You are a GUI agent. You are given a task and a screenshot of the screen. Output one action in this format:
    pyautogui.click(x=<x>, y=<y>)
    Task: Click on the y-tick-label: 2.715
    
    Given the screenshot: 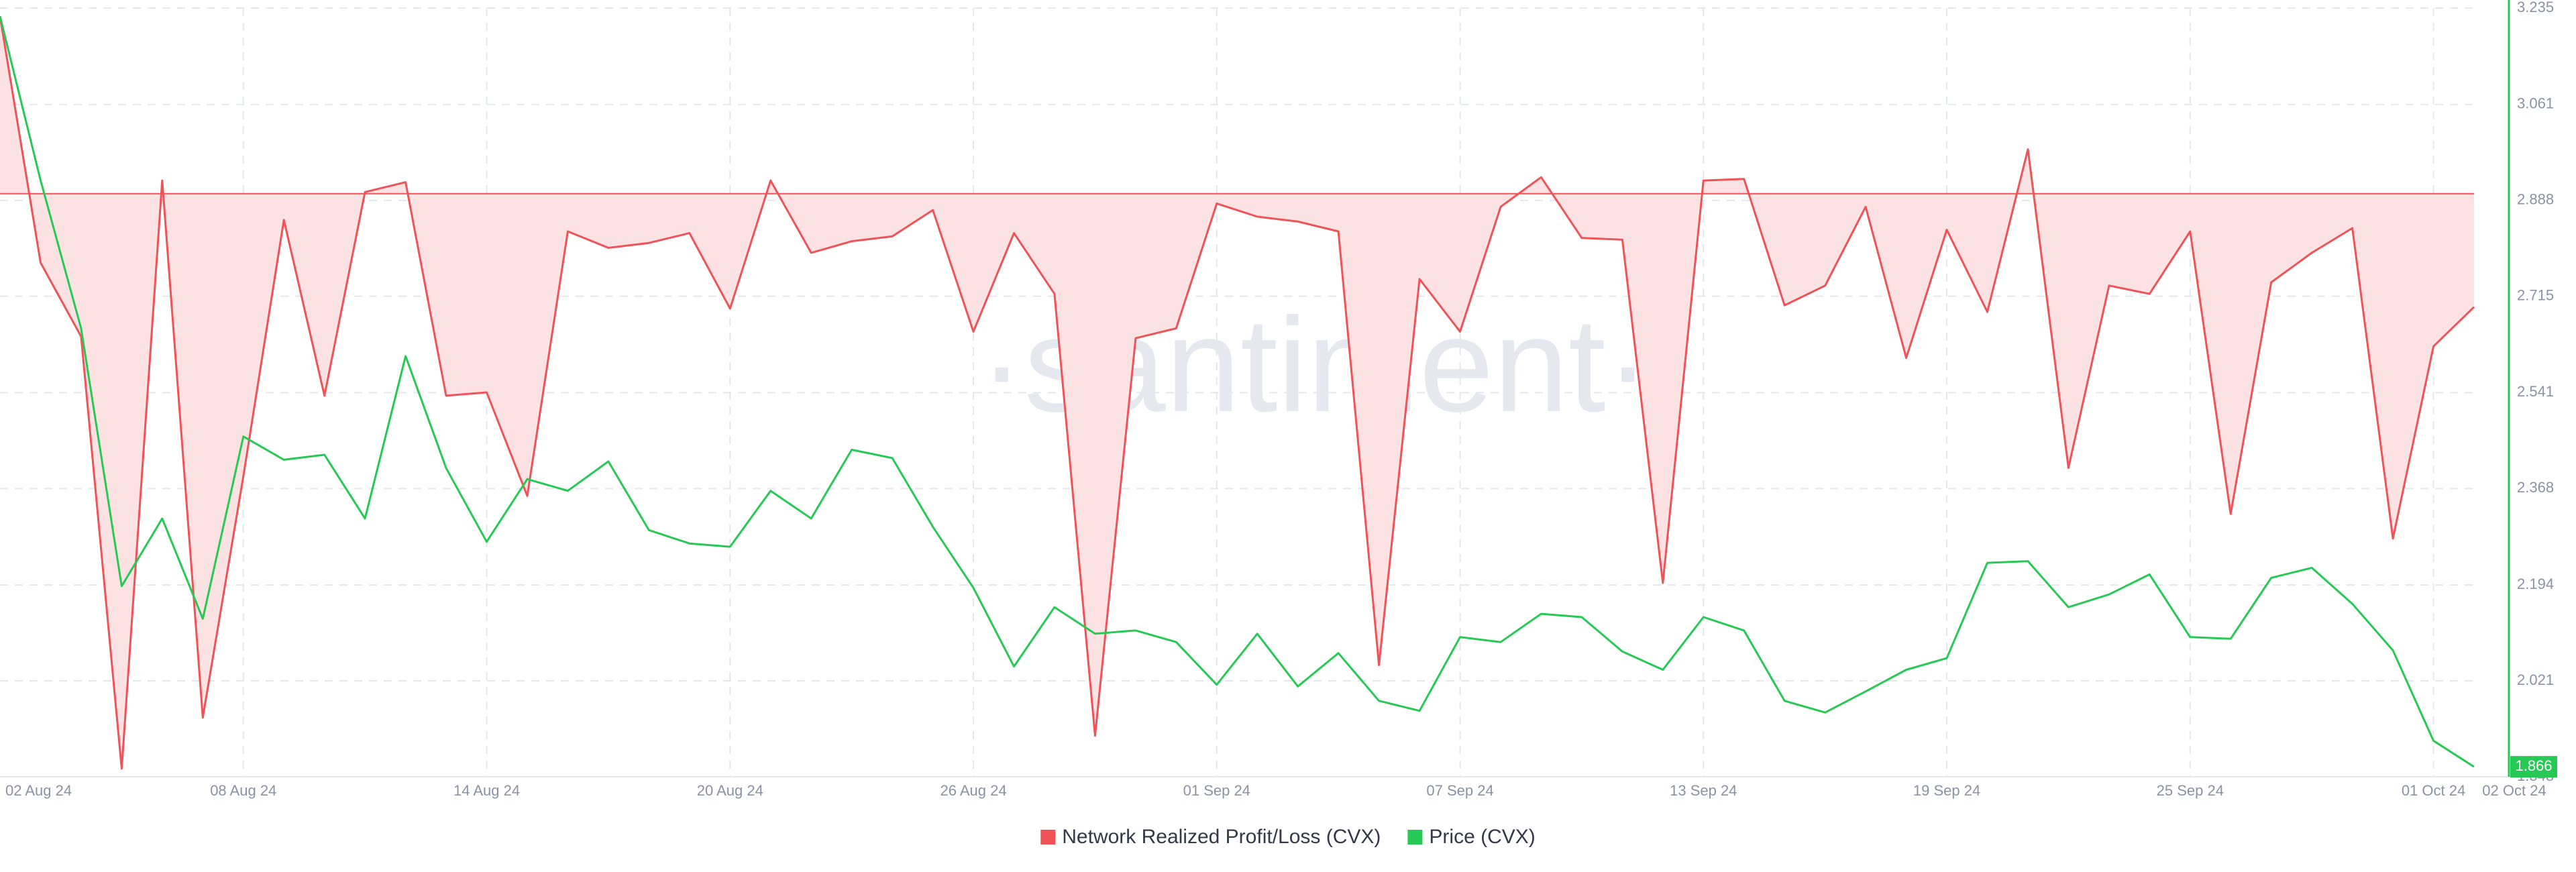 What is the action you would take?
    pyautogui.click(x=2535, y=295)
    